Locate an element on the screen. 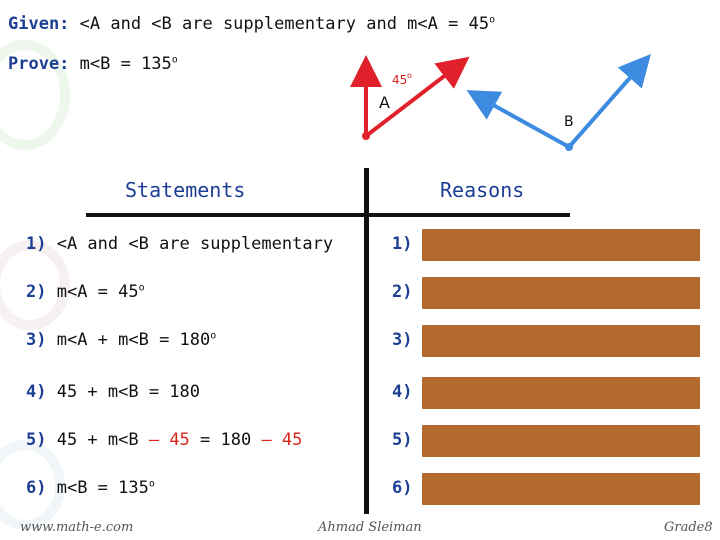 This screenshot has width=720, height=540. decorative-swirl-middle is located at coordinates (35, 285).